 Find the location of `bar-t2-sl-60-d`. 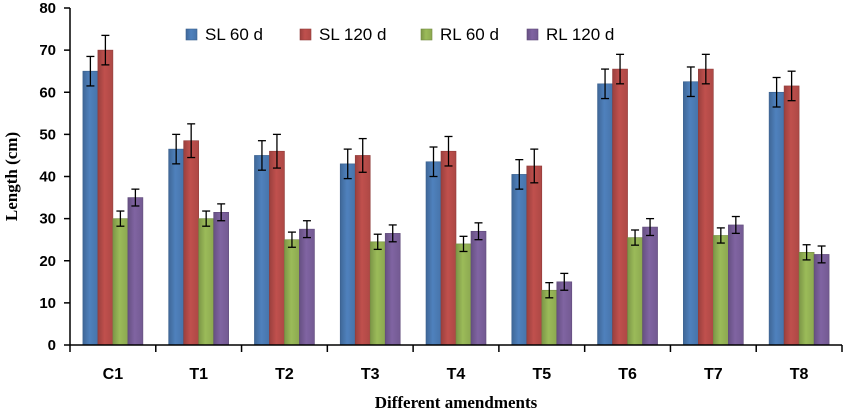

bar-t2-sl-60-d is located at coordinates (262, 250).